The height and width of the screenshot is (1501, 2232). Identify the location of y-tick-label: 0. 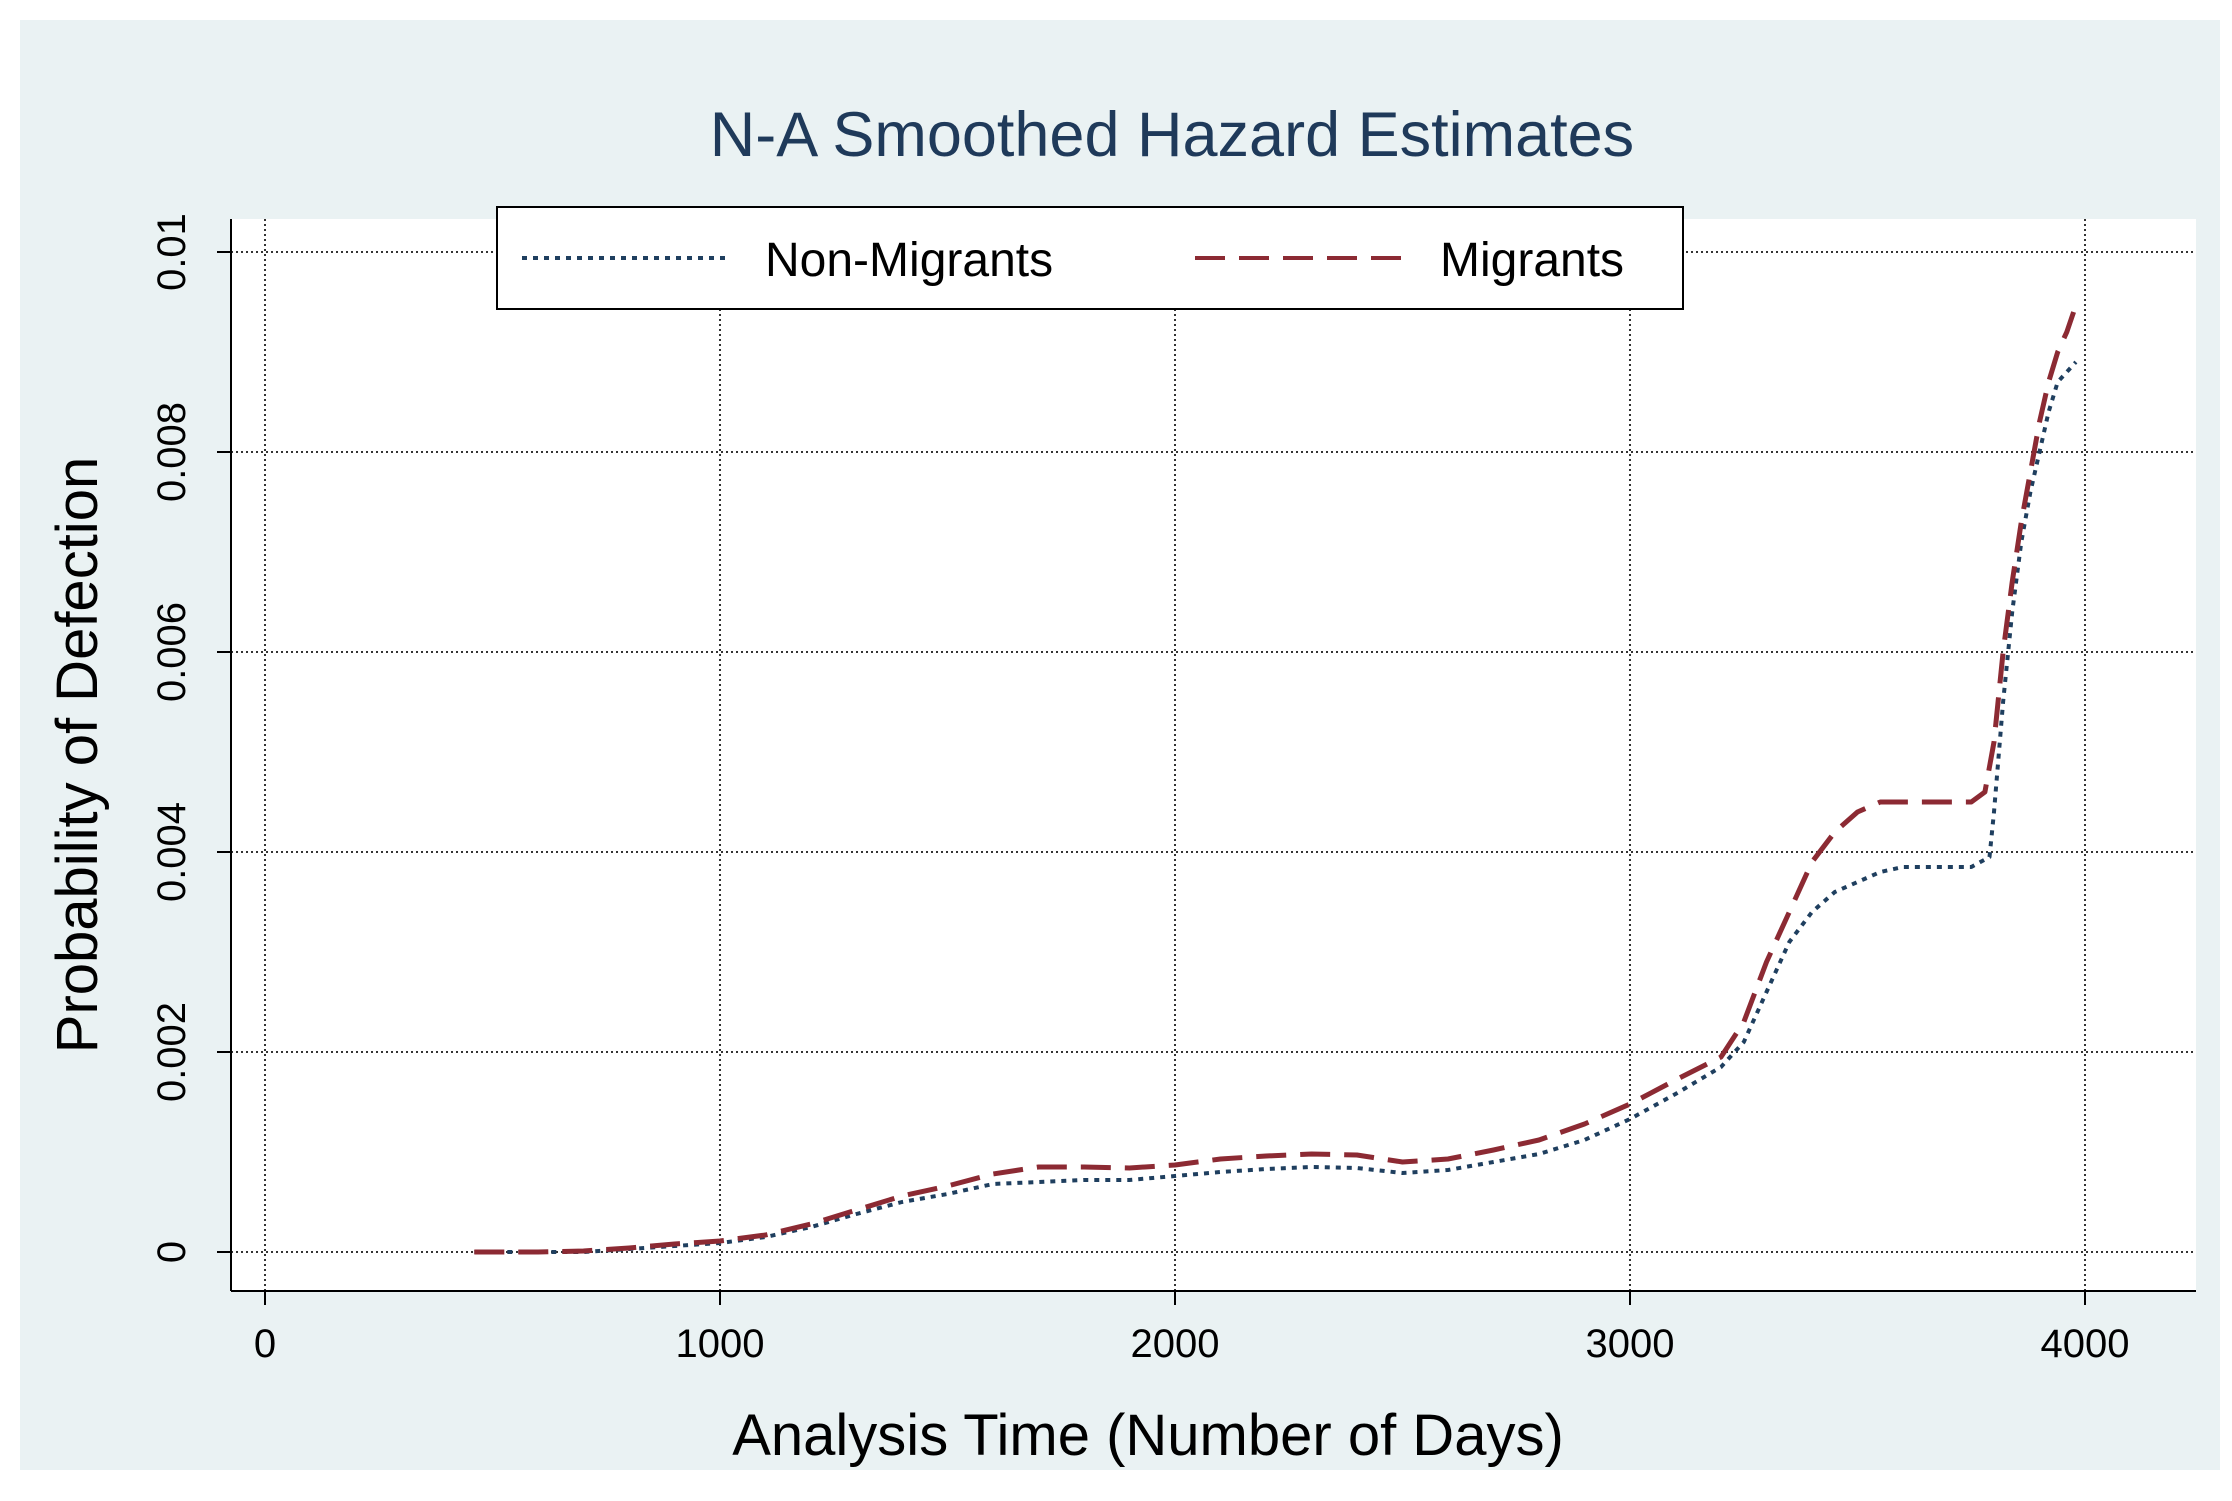
(172, 1252).